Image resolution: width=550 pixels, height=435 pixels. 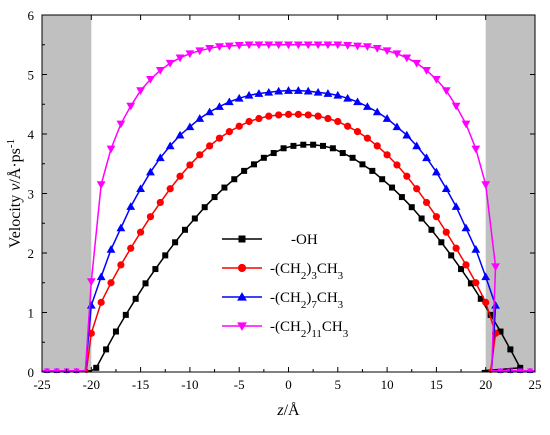 I want to click on y-tick-label: 1, so click(x=31, y=313).